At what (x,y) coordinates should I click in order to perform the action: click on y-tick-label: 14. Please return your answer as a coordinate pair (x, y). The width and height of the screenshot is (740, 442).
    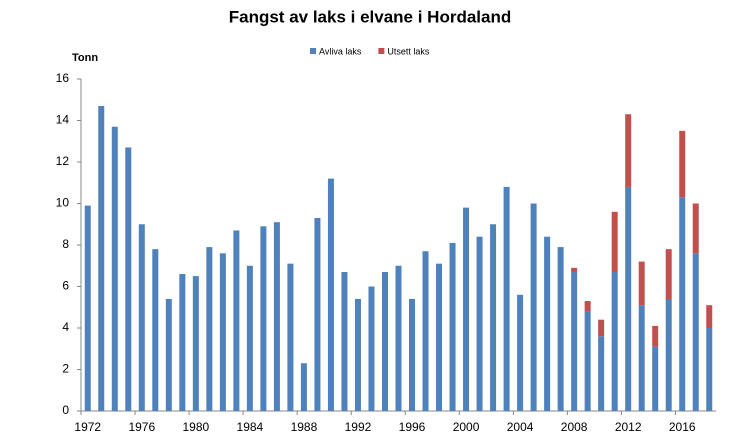
    Looking at the image, I should click on (63, 120).